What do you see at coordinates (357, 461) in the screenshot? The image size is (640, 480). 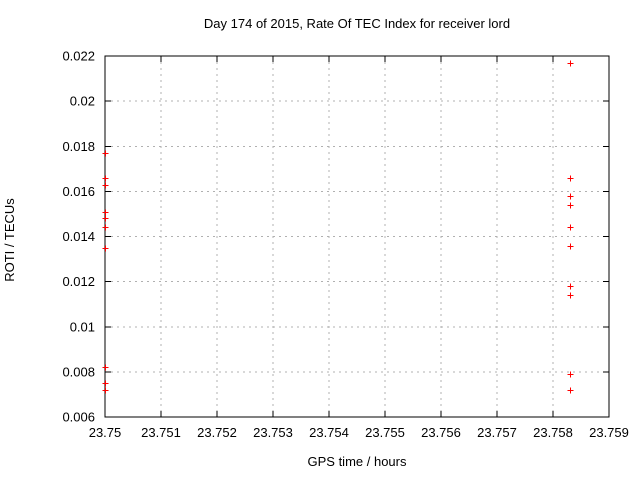 I see `x-axis-label: GPS time / hours` at bounding box center [357, 461].